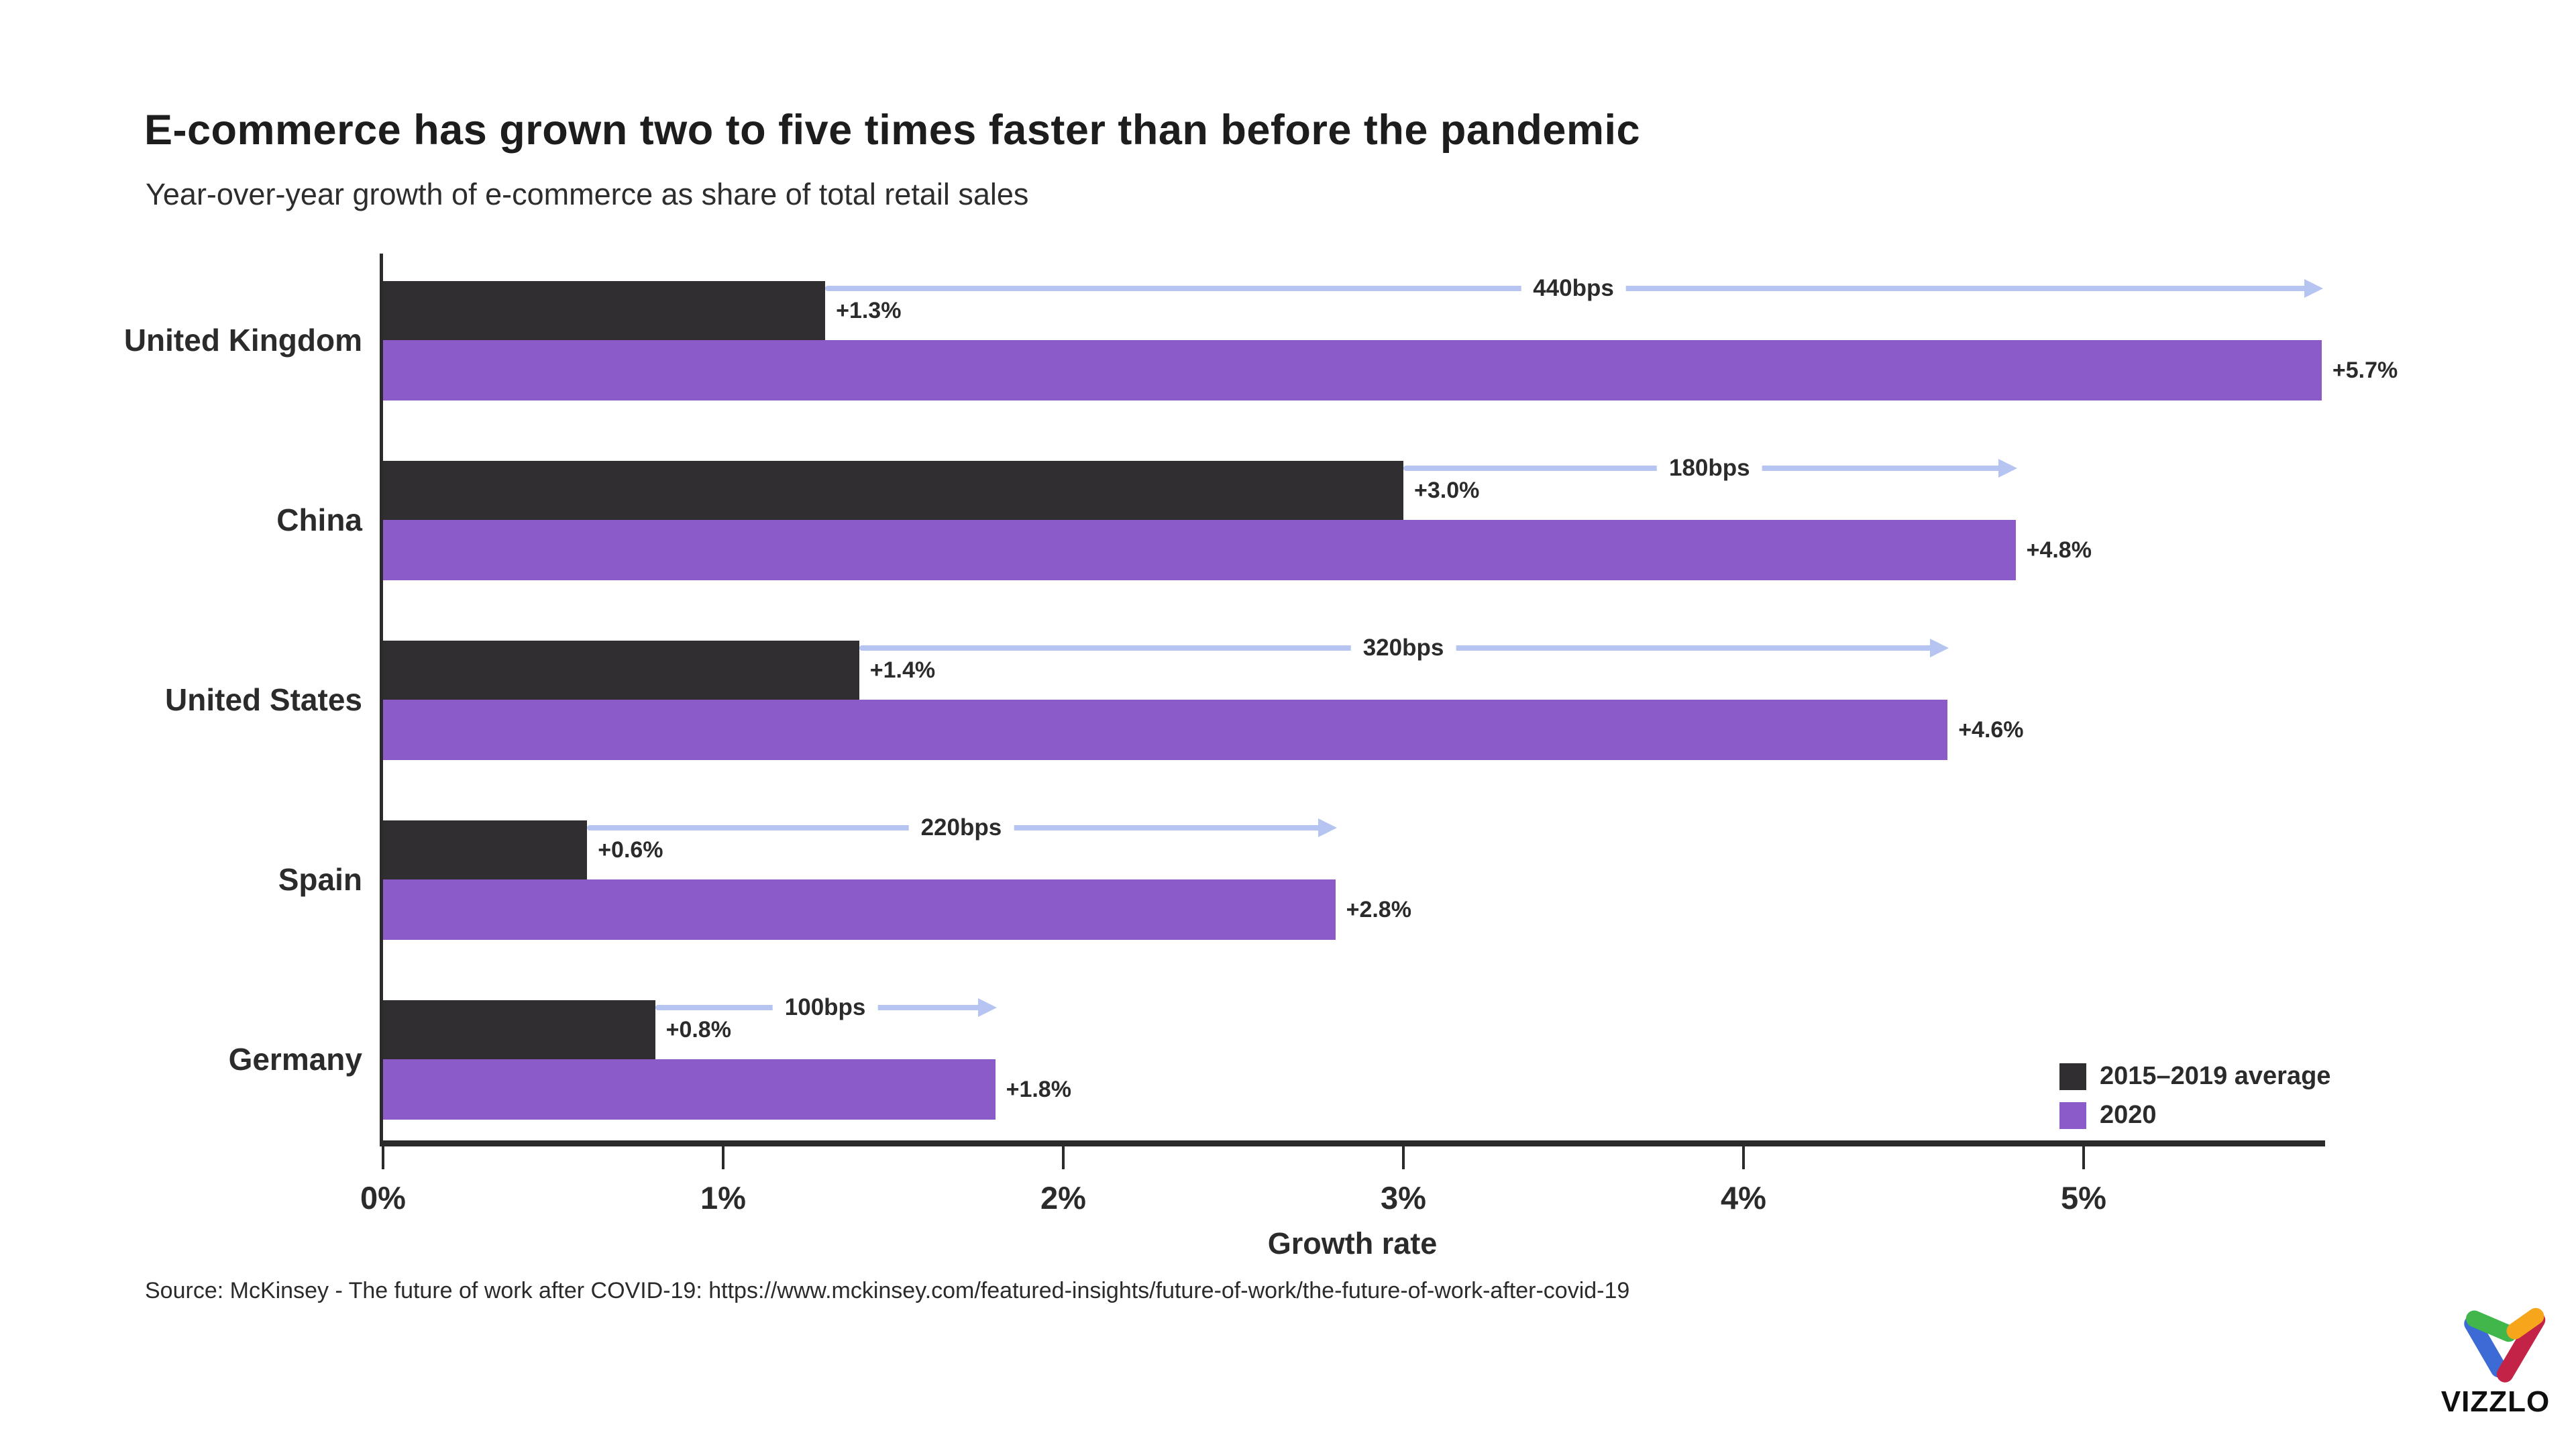 The image size is (2576, 1449). What do you see at coordinates (893, 490) in the screenshot?
I see `bar-2015-2019-average-china` at bounding box center [893, 490].